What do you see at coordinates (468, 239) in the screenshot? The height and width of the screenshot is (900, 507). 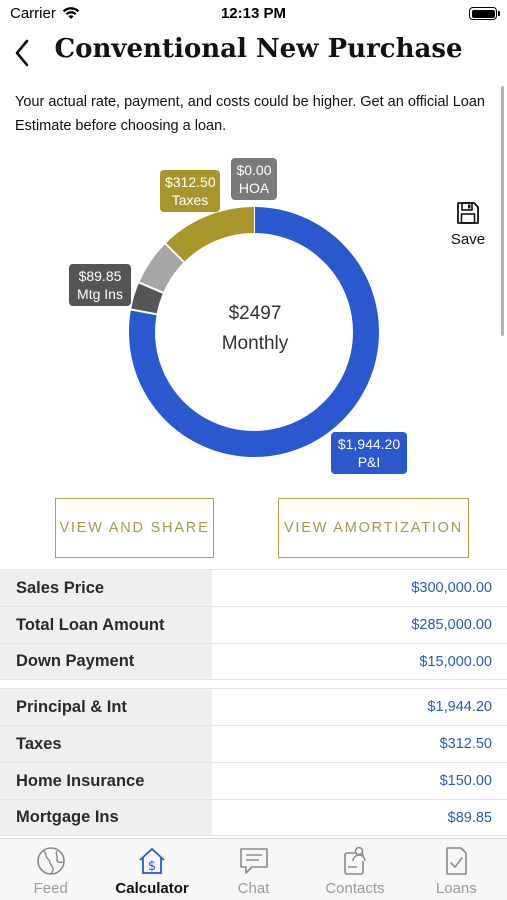 I see `save-label: Save` at bounding box center [468, 239].